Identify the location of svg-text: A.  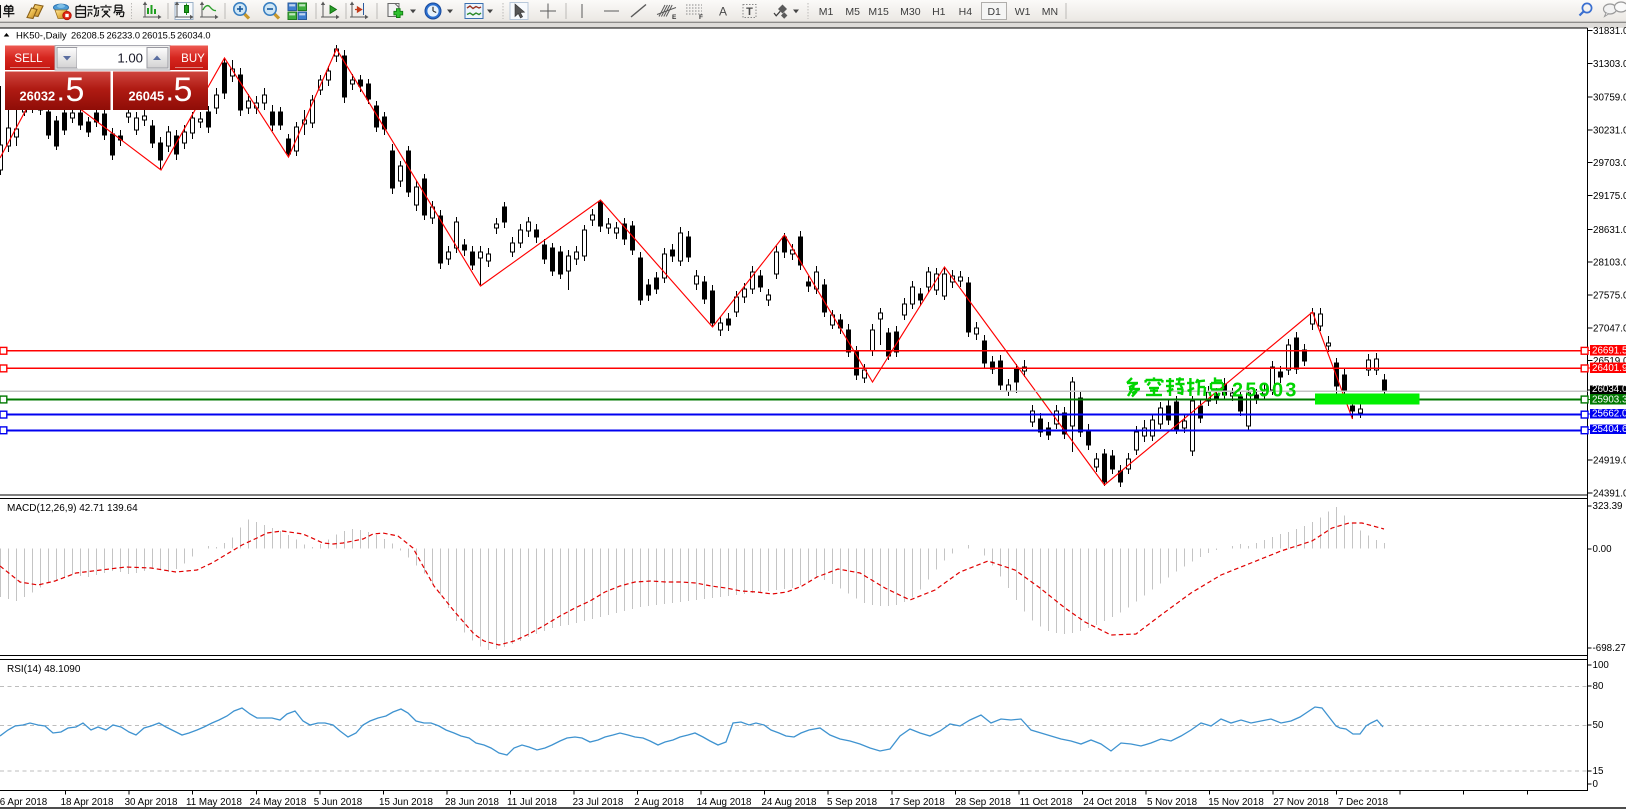
(723, 12).